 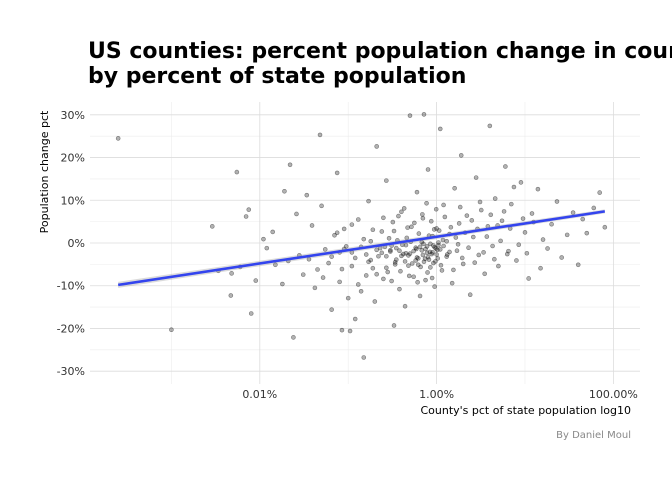 What do you see at coordinates (613, 394) in the screenshot?
I see `x-tick-label: 100.00%` at bounding box center [613, 394].